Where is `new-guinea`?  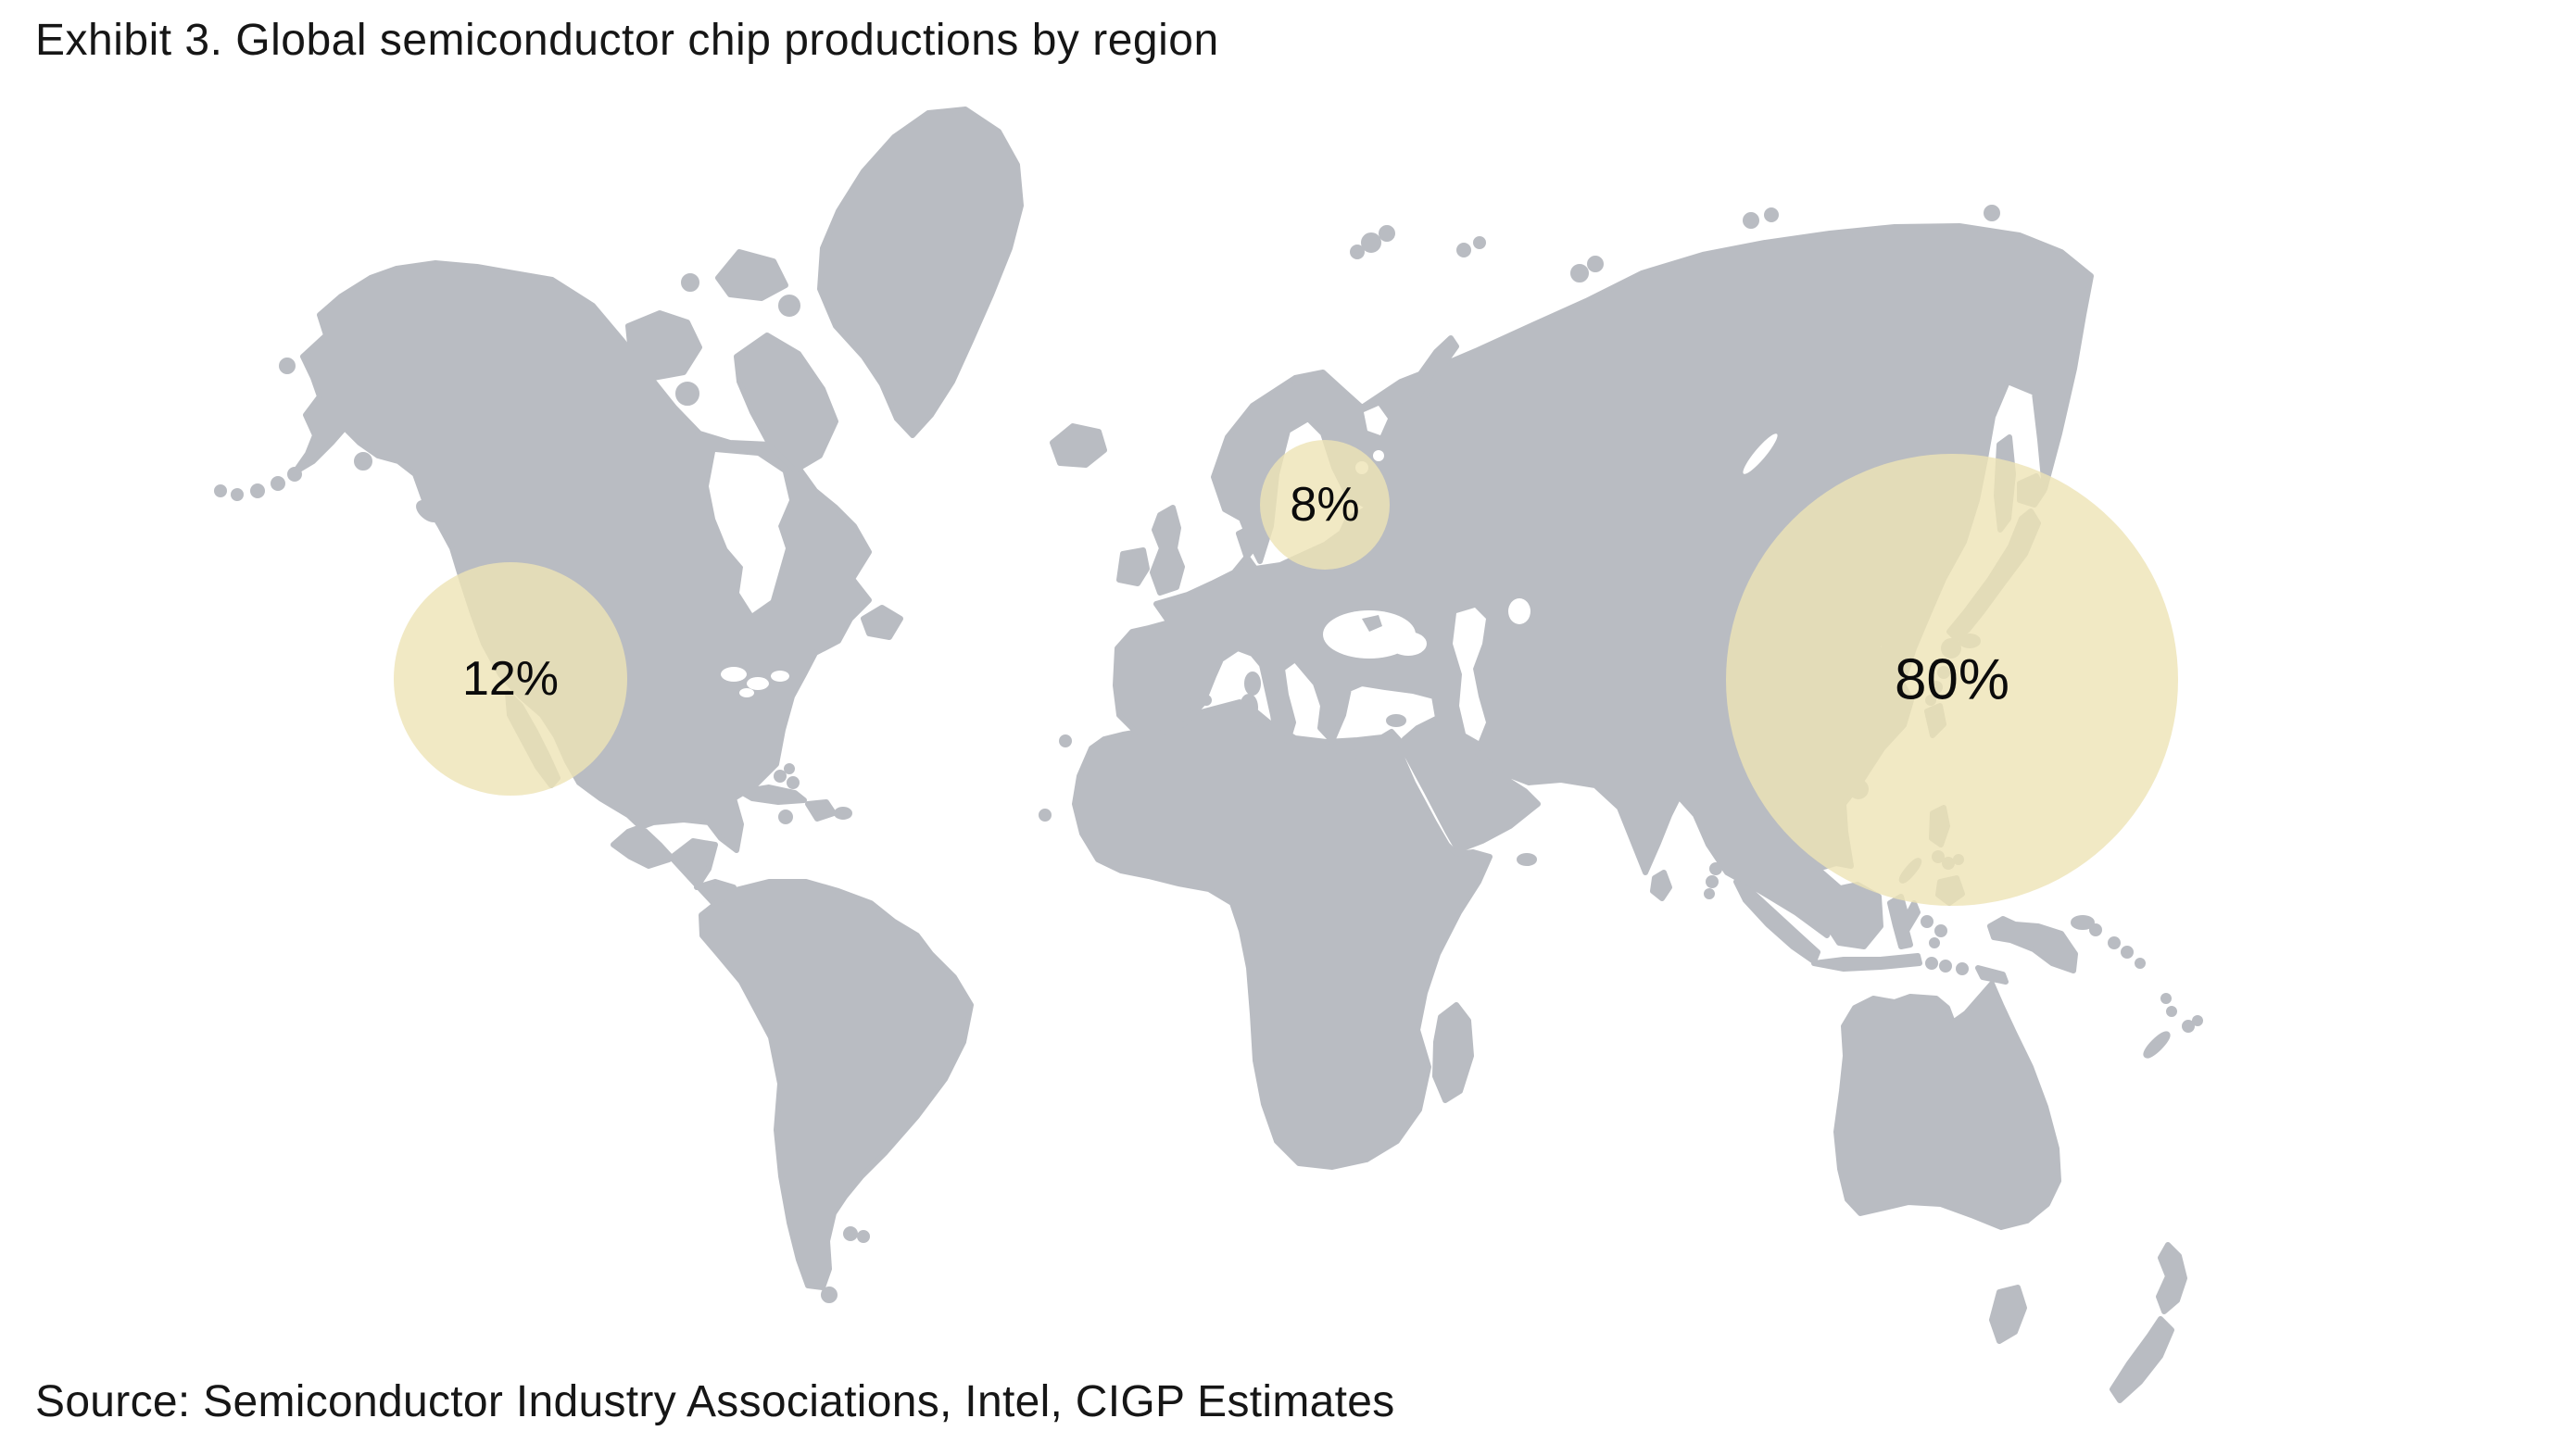
new-guinea is located at coordinates (2032, 944).